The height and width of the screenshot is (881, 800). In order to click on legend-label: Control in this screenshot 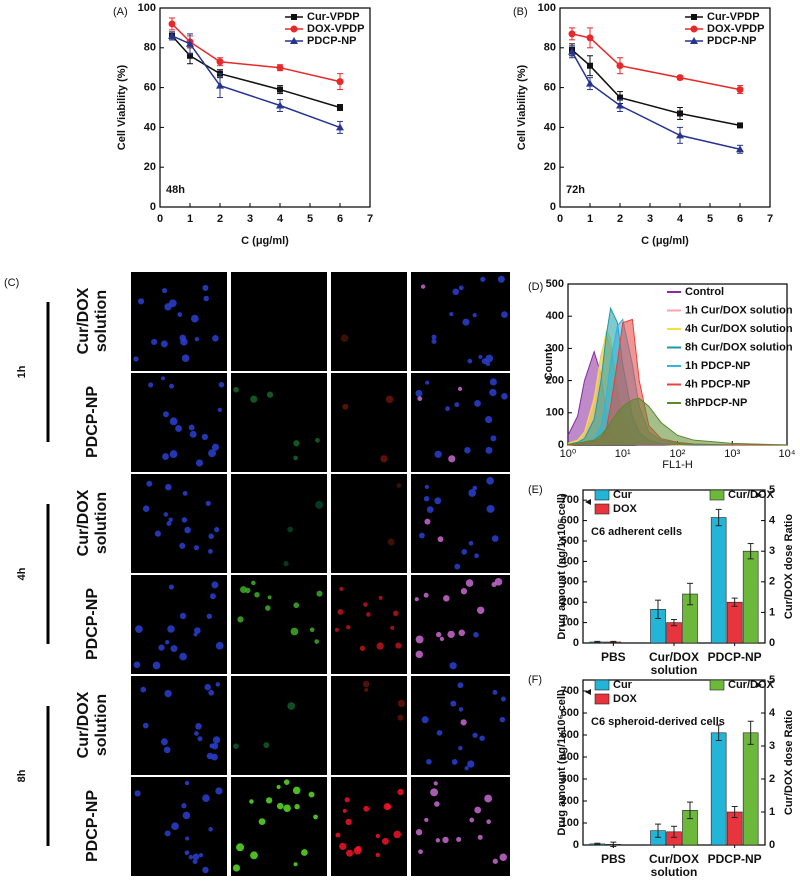, I will do `click(704, 292)`.